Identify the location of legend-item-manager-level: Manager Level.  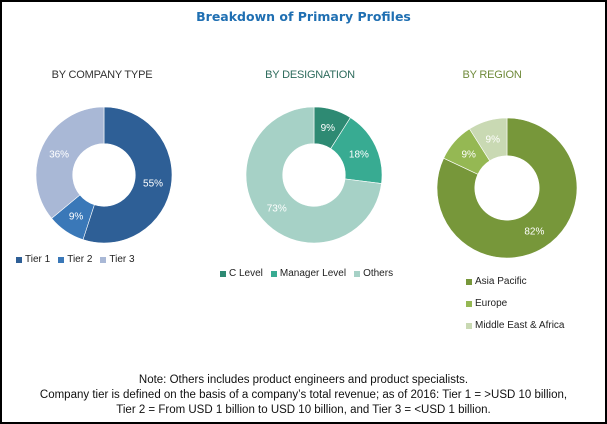
(308, 273).